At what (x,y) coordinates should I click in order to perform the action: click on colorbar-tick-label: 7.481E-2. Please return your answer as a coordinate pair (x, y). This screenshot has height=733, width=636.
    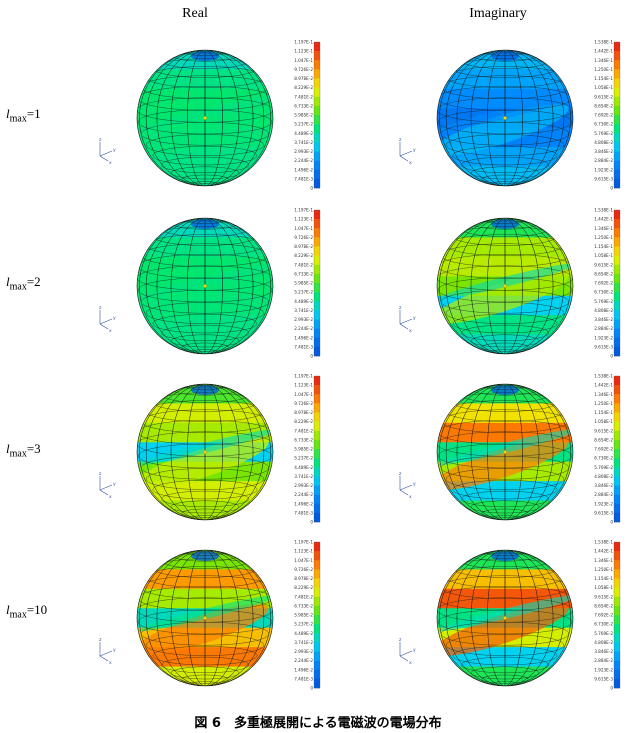
    Looking at the image, I should click on (303, 264).